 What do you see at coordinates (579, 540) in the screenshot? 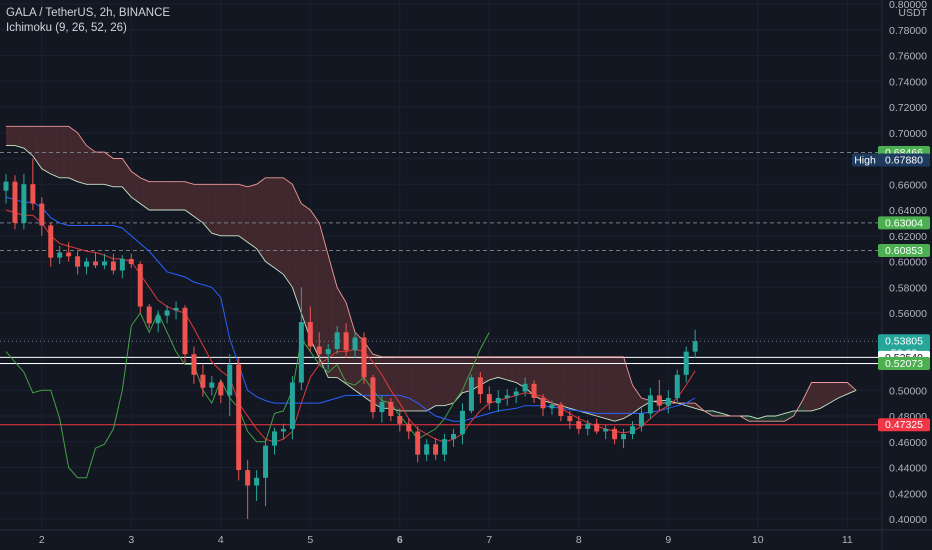
I see `time-tick-label: 8` at bounding box center [579, 540].